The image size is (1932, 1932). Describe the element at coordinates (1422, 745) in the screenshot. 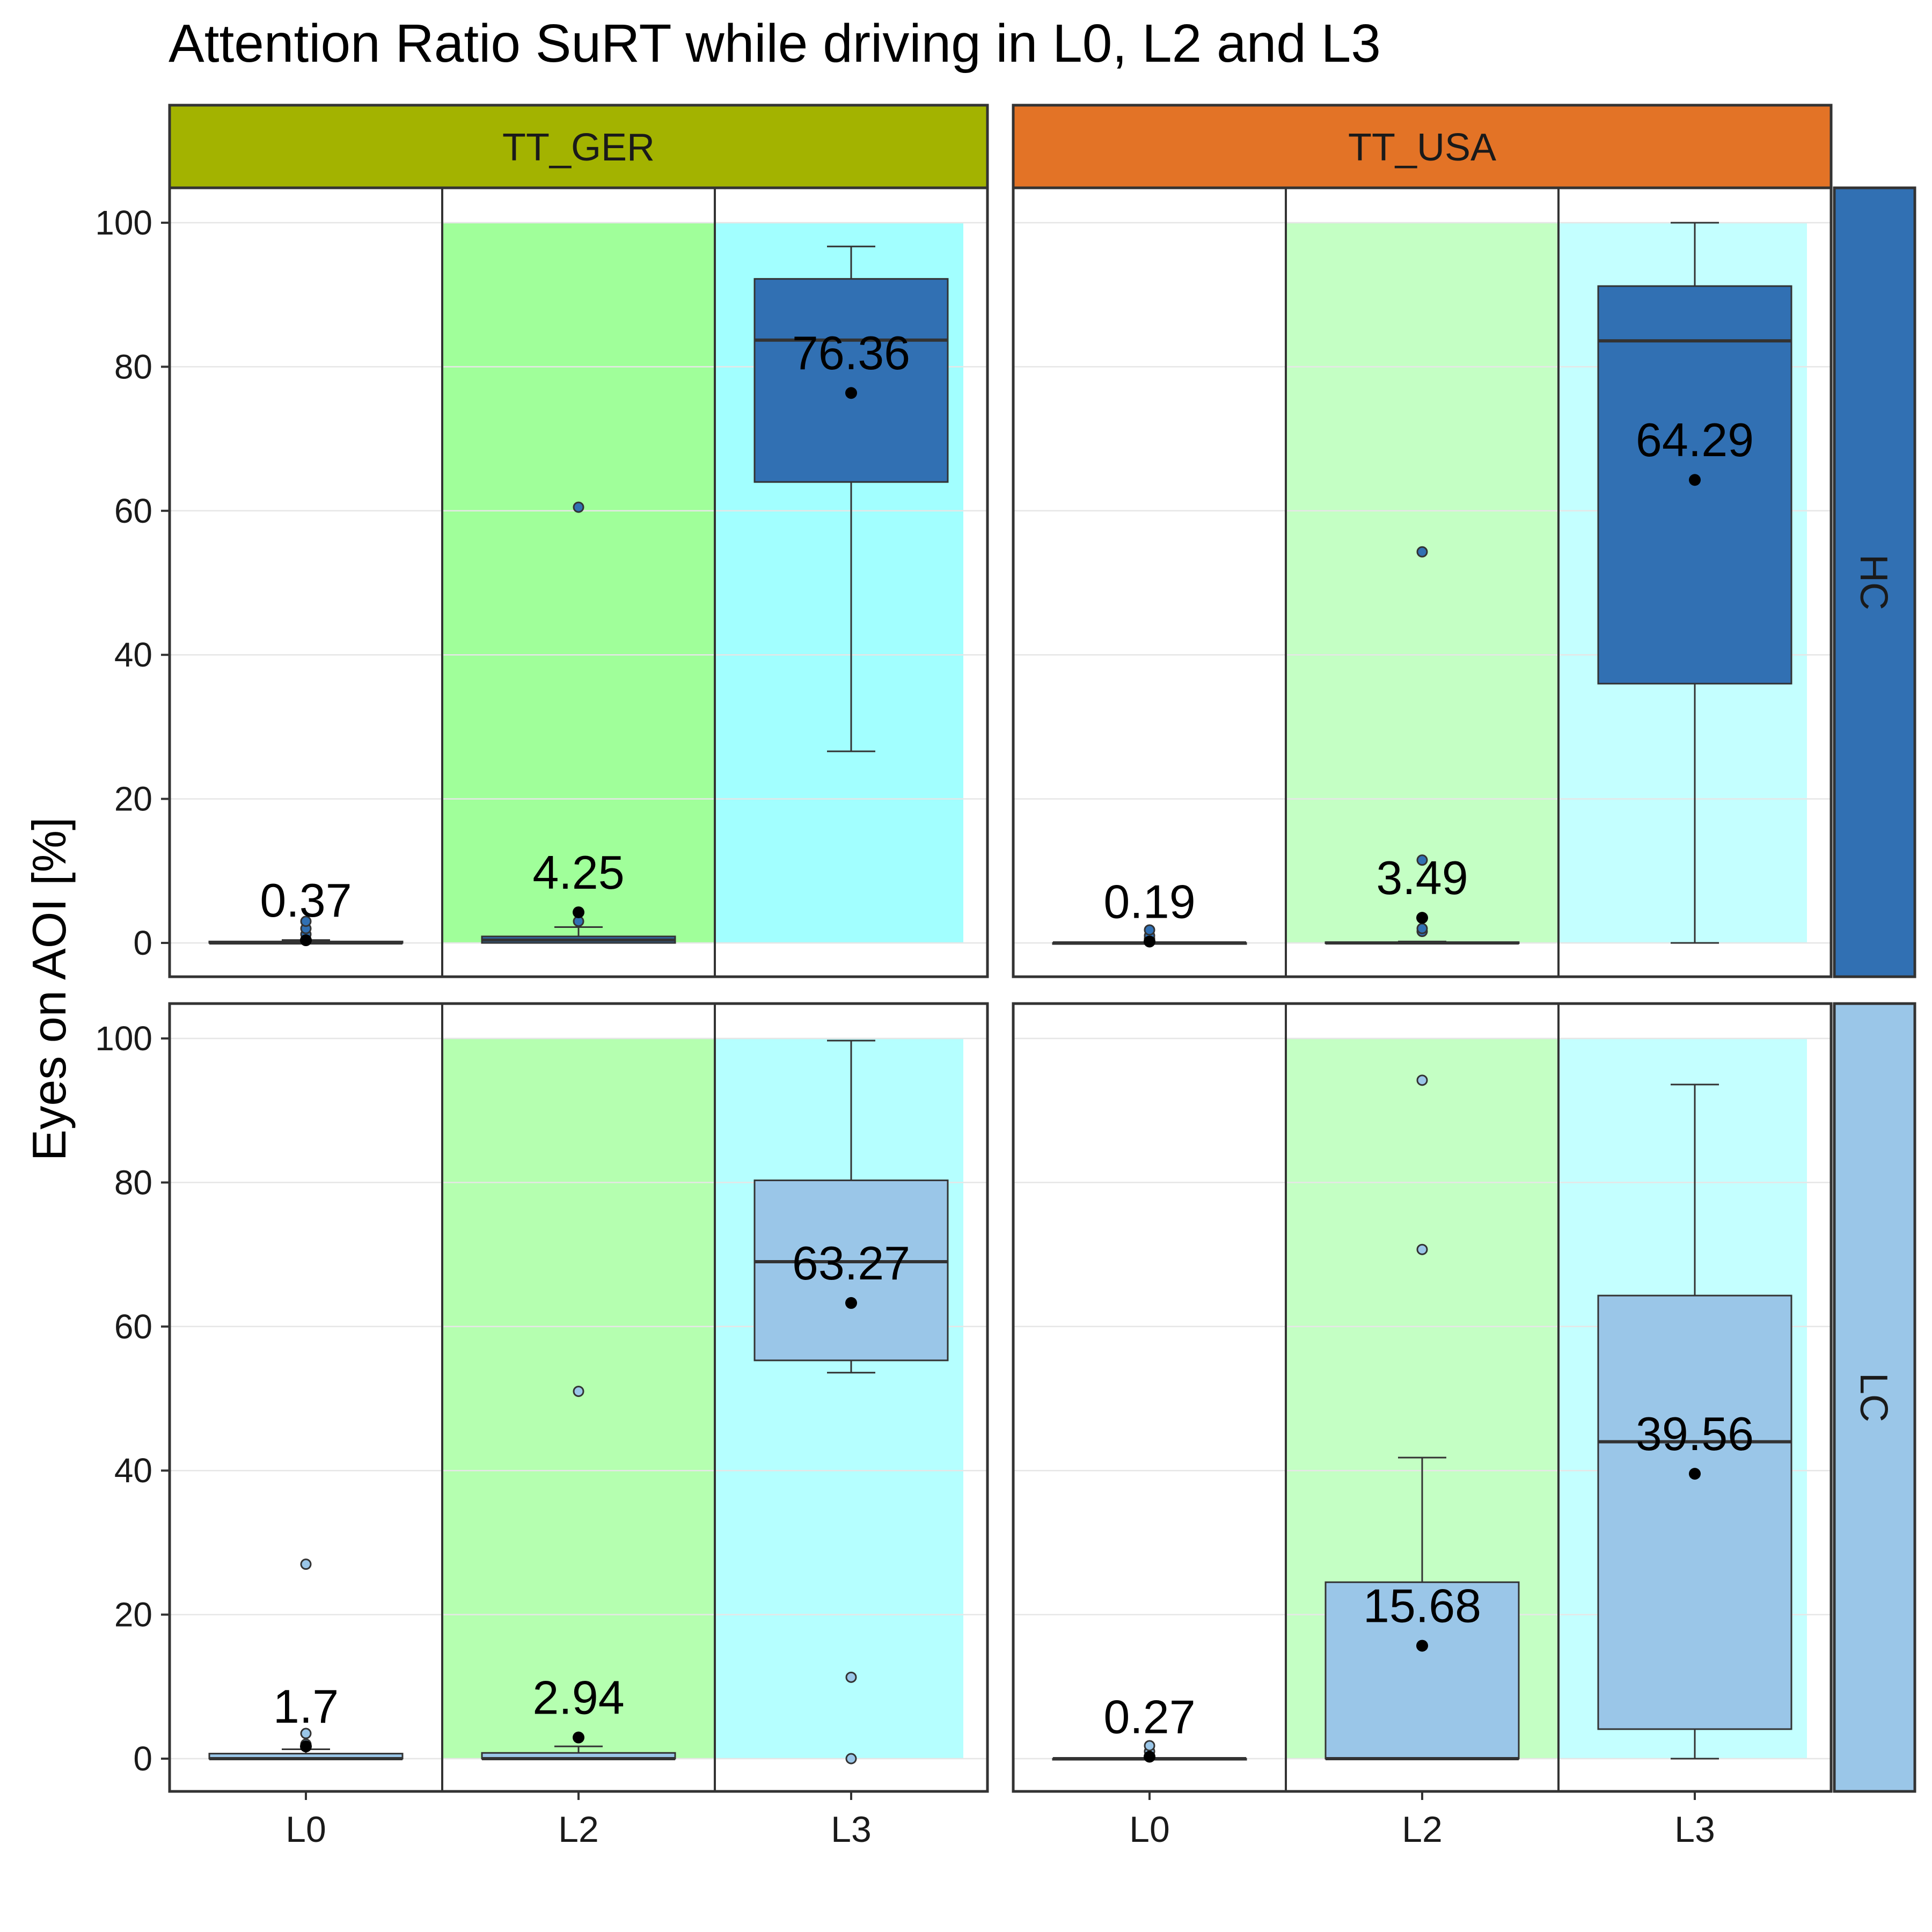

I see `boxplot-l2: 3.49` at that location.